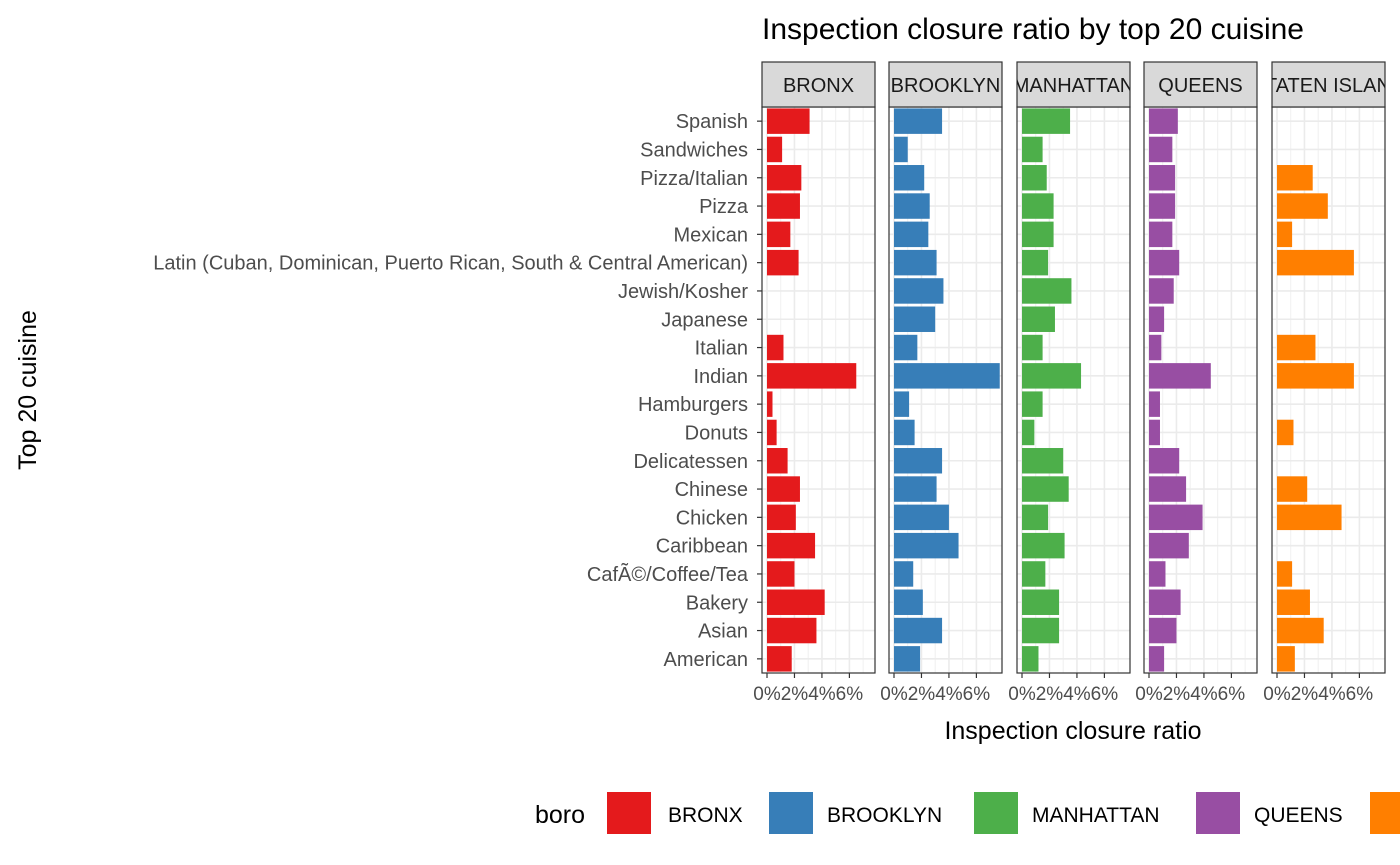 The image size is (1400, 865). What do you see at coordinates (1072, 731) in the screenshot?
I see `x-axis-title: Inspection closure ratio` at bounding box center [1072, 731].